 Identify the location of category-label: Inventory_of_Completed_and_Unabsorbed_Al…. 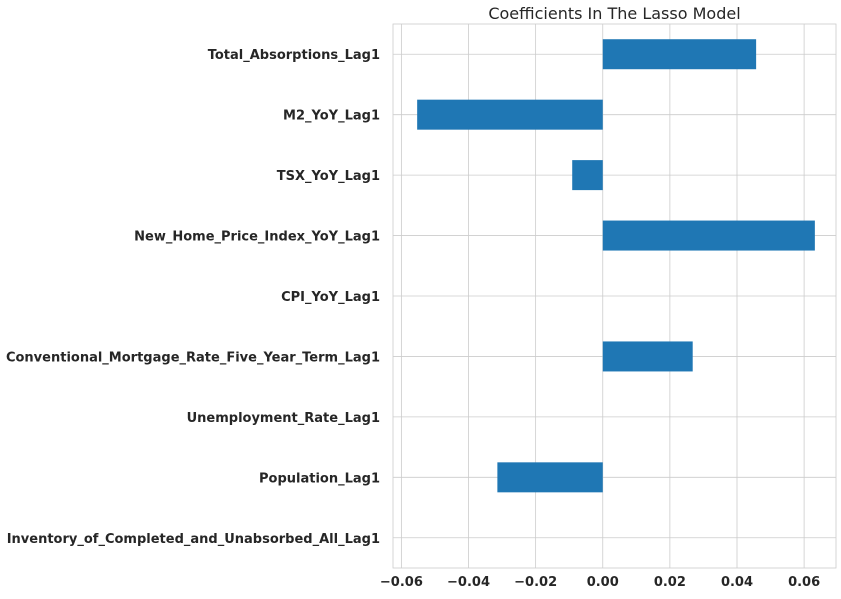
(193, 539).